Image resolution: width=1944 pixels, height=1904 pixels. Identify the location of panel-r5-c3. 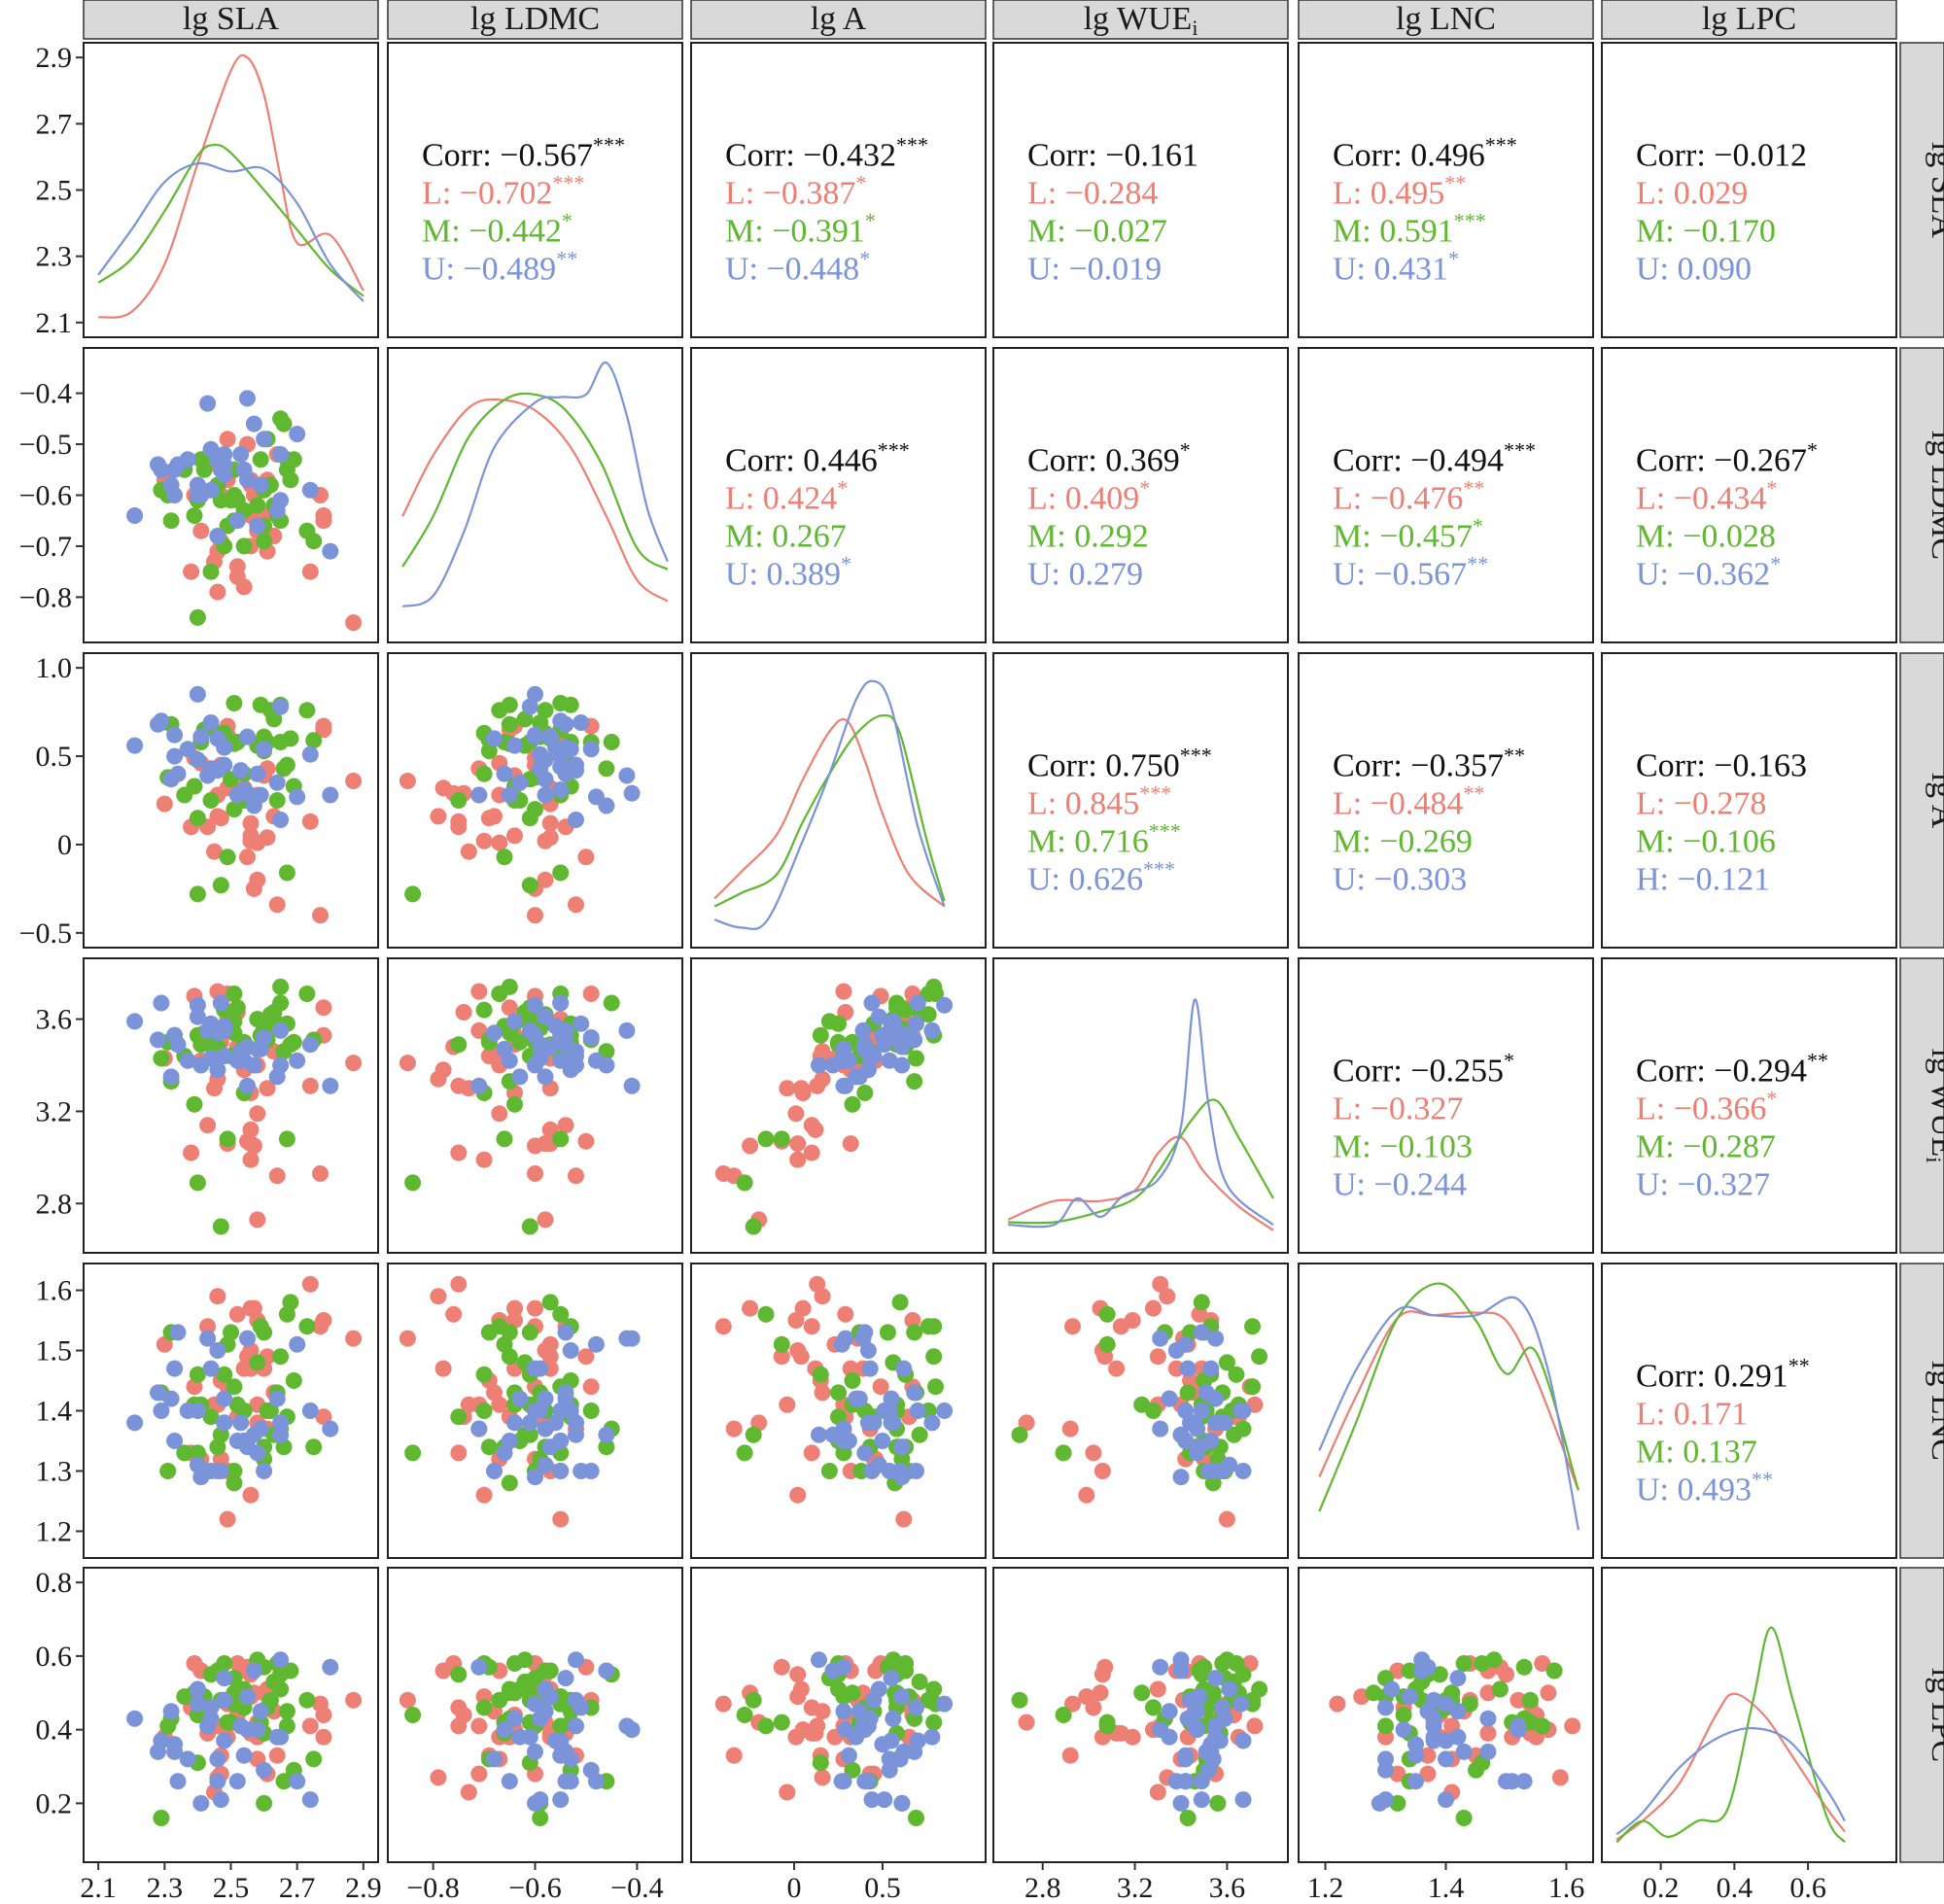
(1140, 1715).